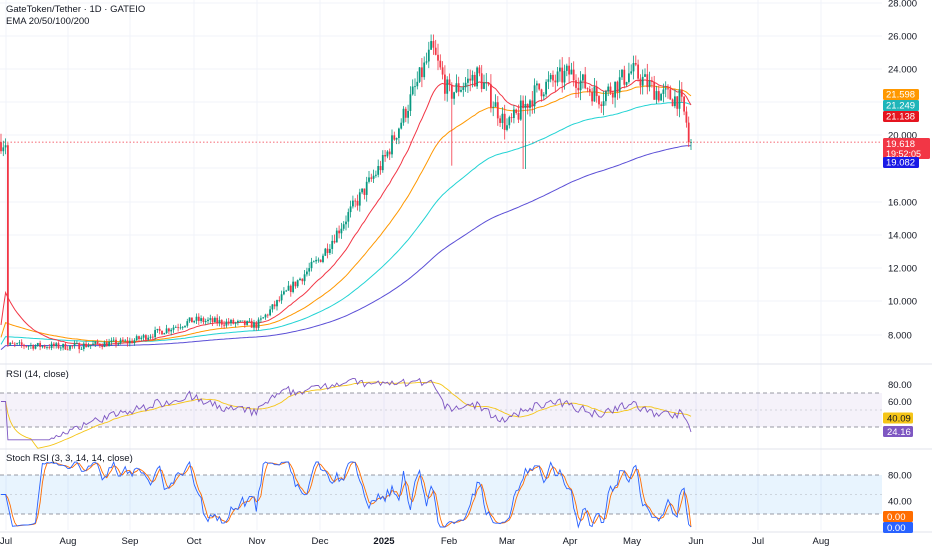 The image size is (932, 550). Describe the element at coordinates (900, 163) in the screenshot. I see `ema200-price-label: 19.082` at that location.